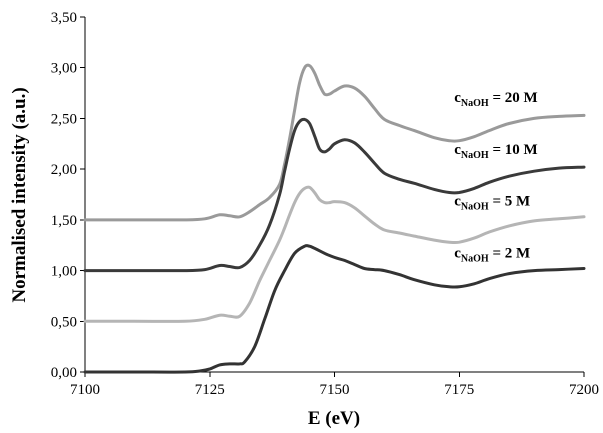 The height and width of the screenshot is (433, 603). Describe the element at coordinates (64, 18) in the screenshot. I see `y-tick-label: 3,50` at that location.